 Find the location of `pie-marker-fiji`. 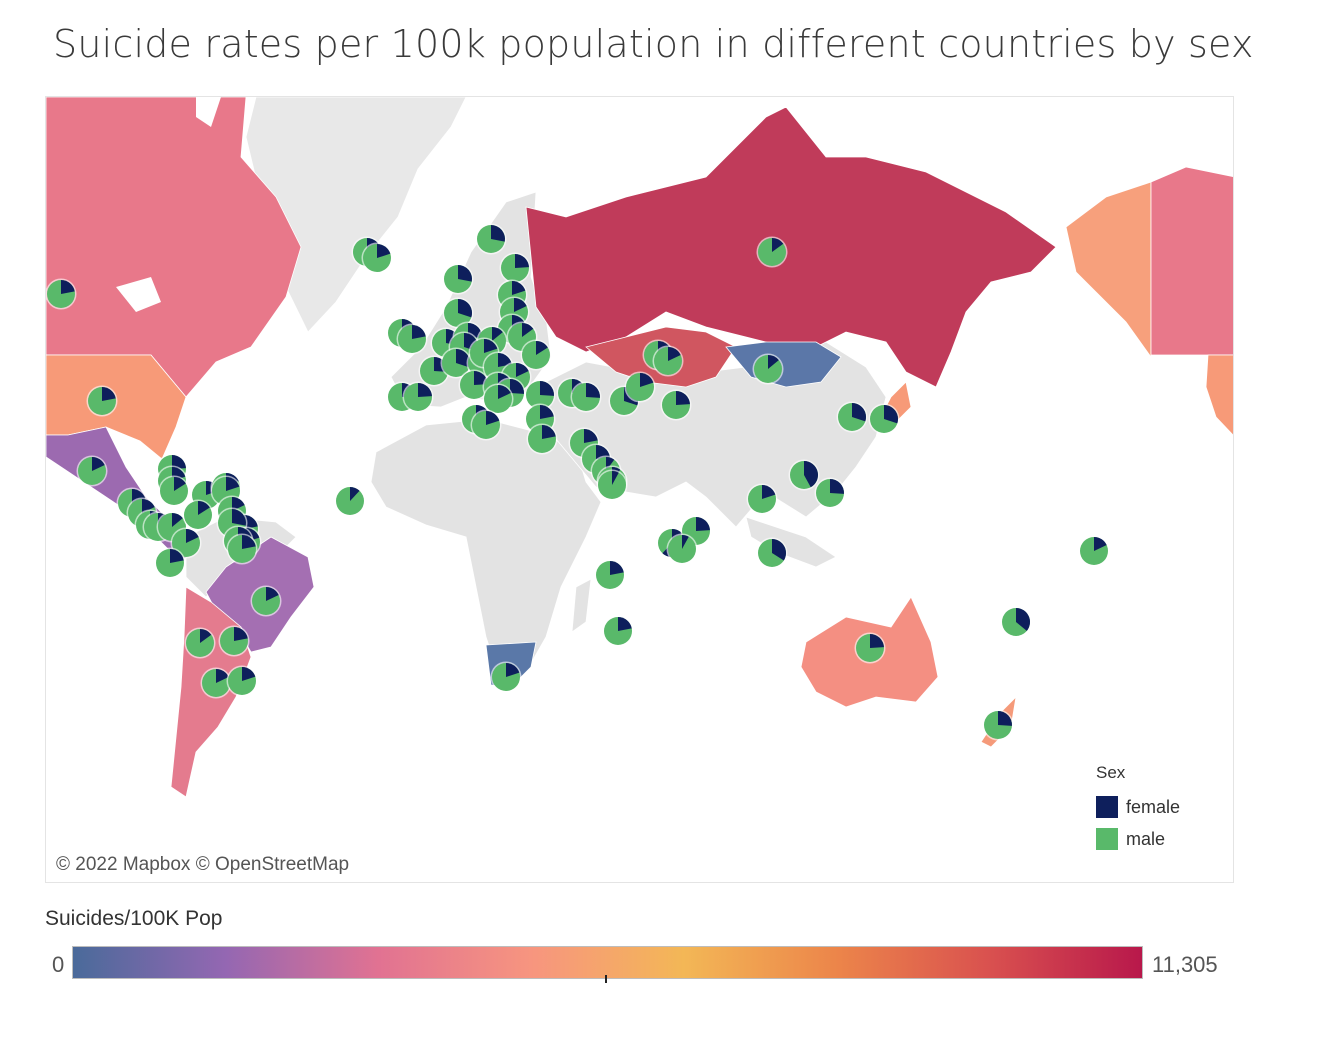

pie-marker-fiji is located at coordinates (1016, 622).